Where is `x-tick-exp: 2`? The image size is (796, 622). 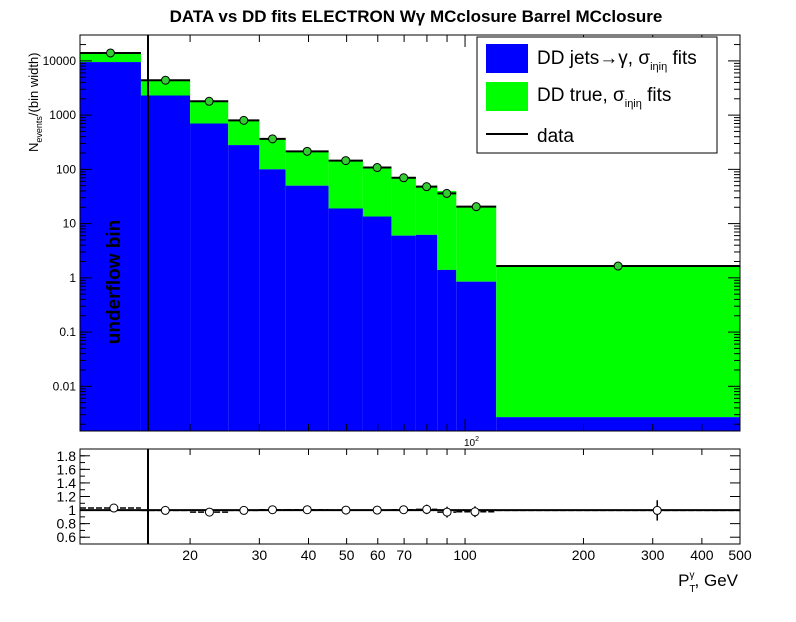
x-tick-exp: 2 is located at coordinates (477, 439).